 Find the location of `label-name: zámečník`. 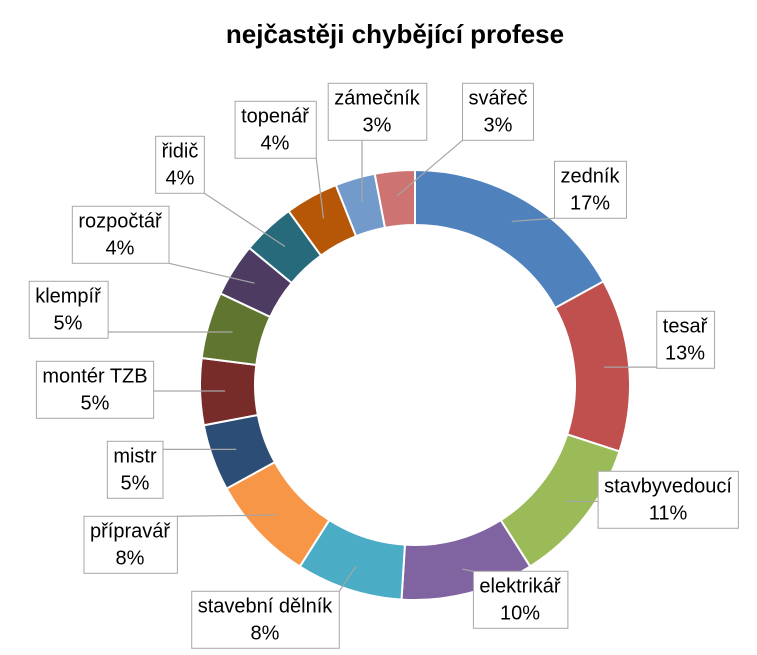

label-name: zámečník is located at coordinates (377, 98).